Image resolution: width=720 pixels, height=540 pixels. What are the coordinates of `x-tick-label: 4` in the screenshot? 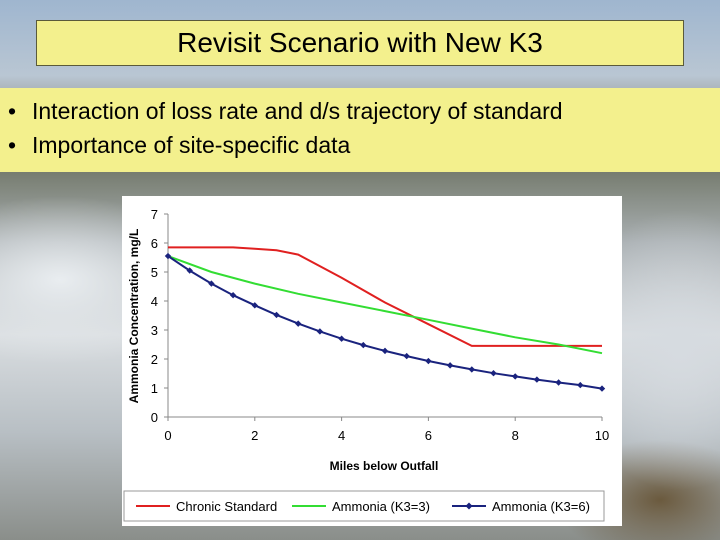 It's located at (341, 435).